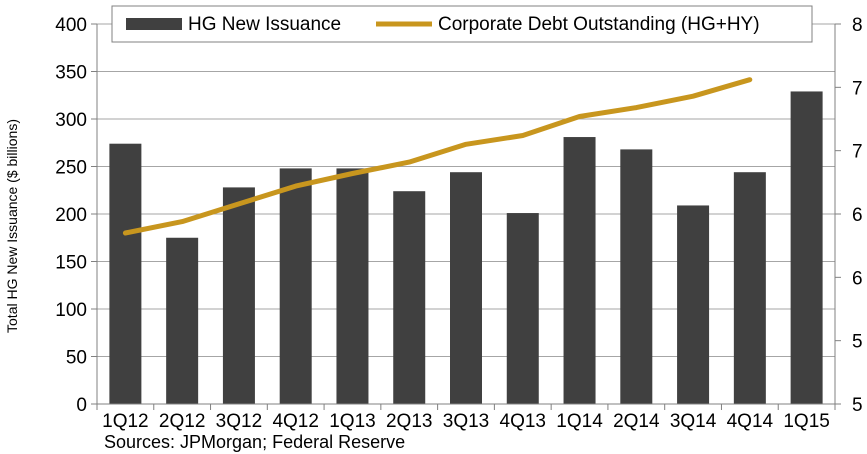  What do you see at coordinates (255, 442) in the screenshot?
I see `source-note: Sources: JPMorgan; Federal Reserve` at bounding box center [255, 442].